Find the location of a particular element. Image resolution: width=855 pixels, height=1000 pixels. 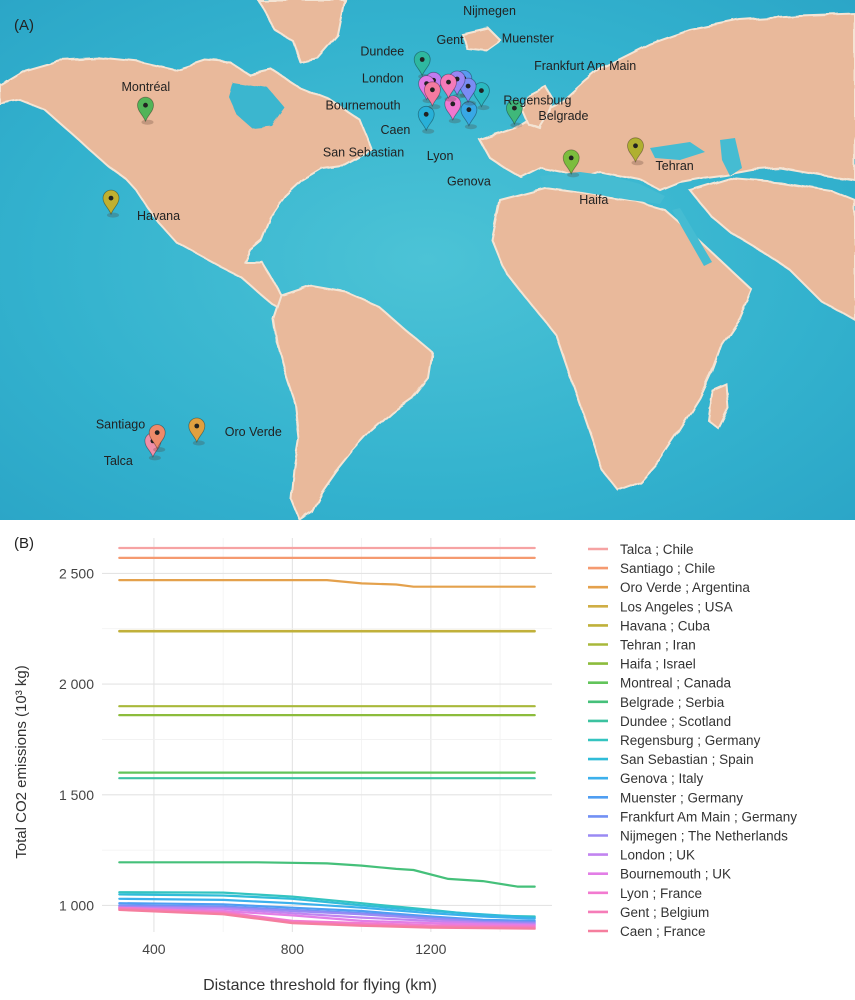

land-europe is located at coordinates (666, 102).